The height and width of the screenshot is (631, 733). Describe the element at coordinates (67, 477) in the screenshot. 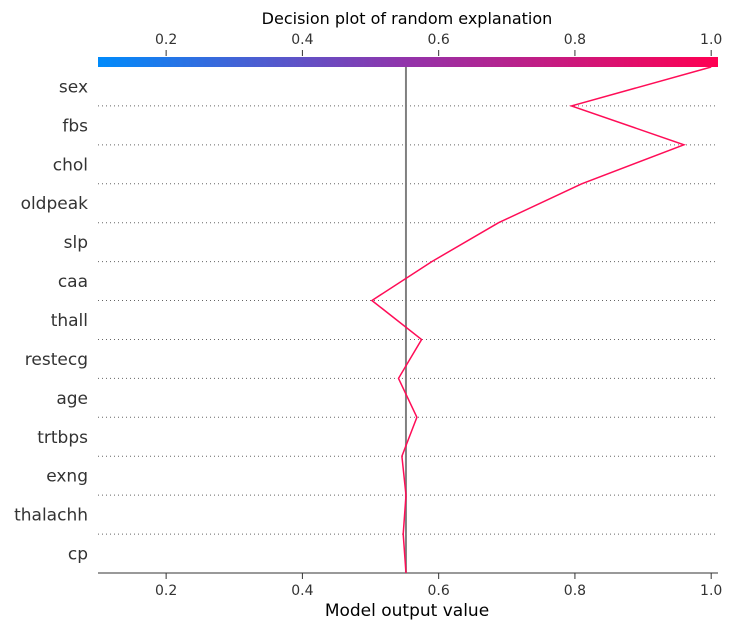

I see `feature-label-exng: exng` at that location.